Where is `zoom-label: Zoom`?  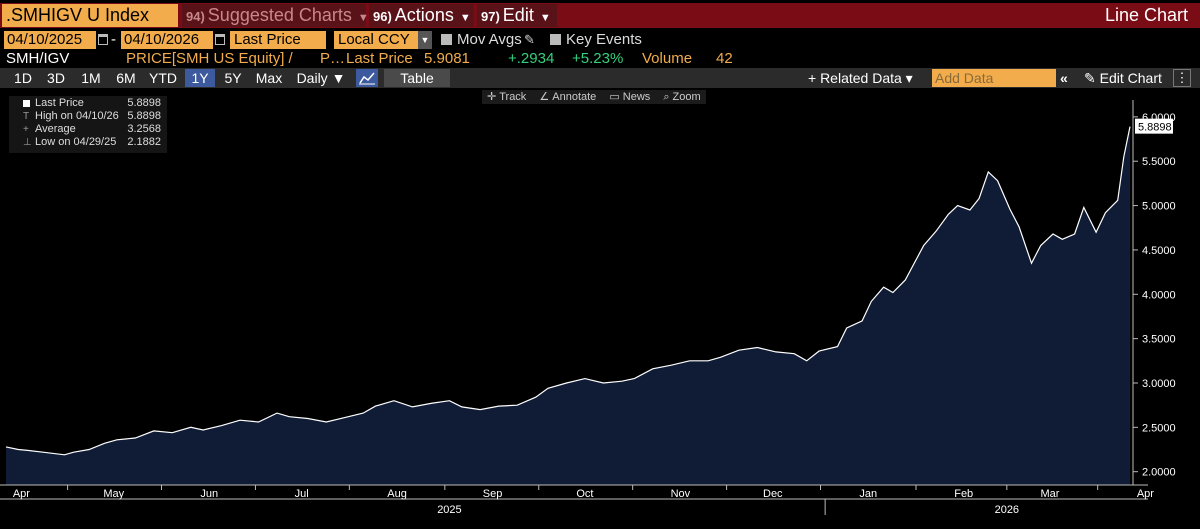
zoom-label: Zoom is located at coordinates (686, 97).